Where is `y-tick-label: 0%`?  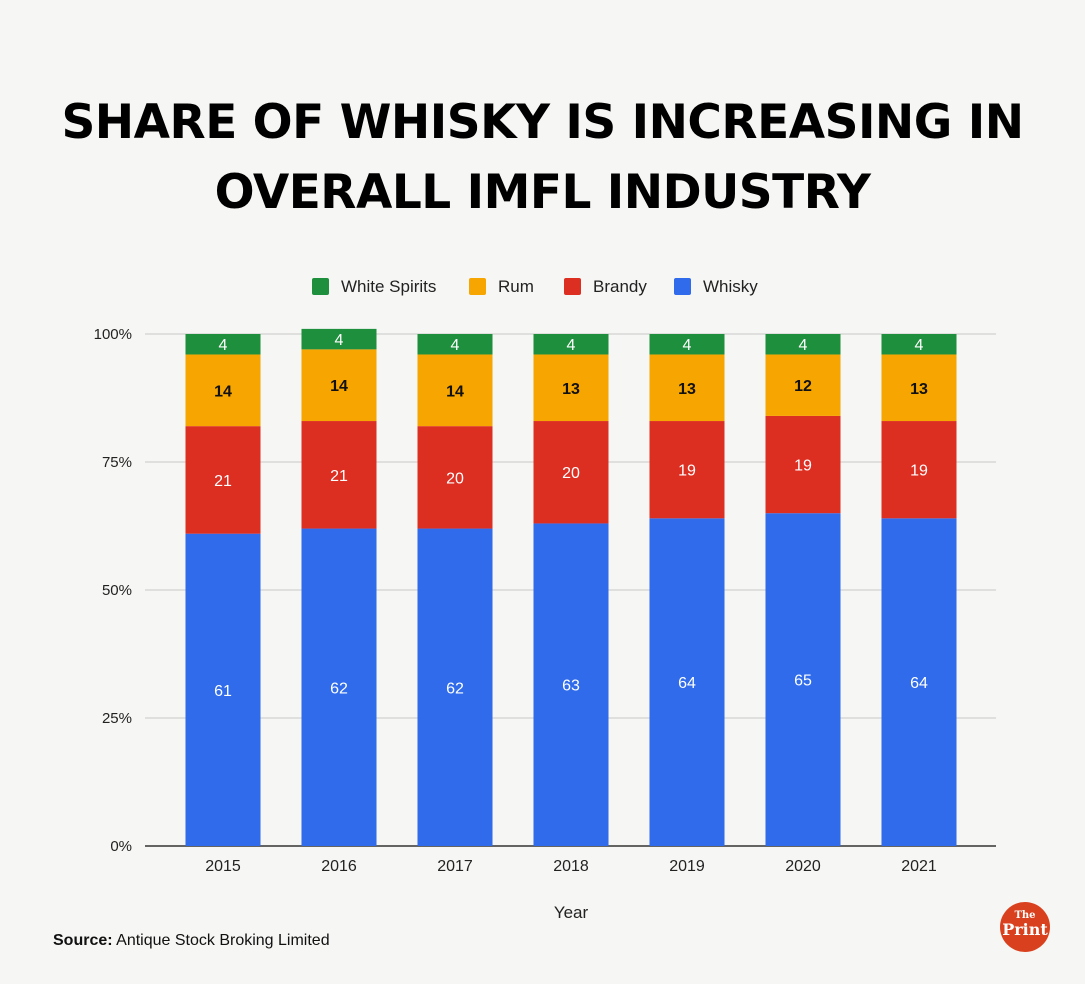 y-tick-label: 0% is located at coordinates (121, 846).